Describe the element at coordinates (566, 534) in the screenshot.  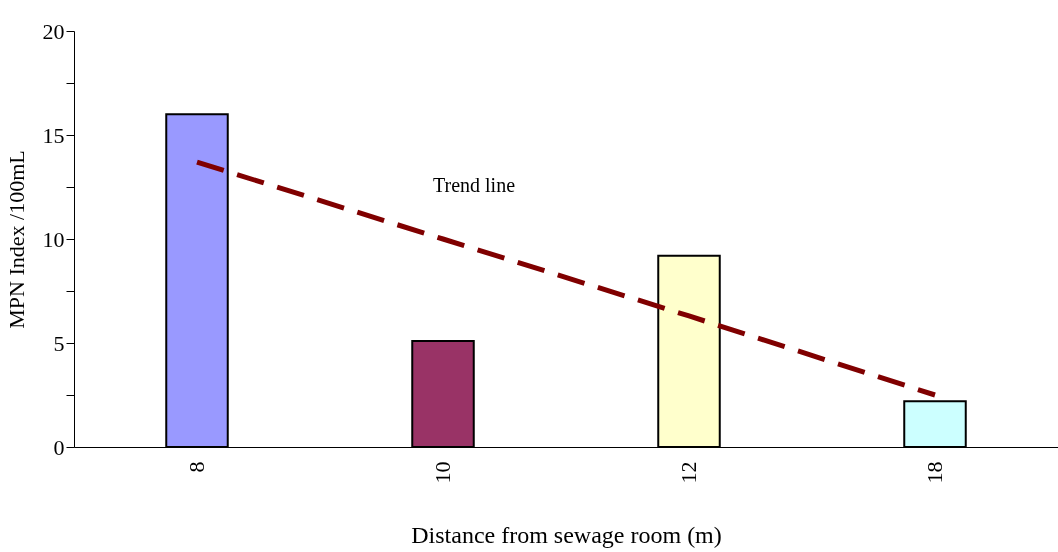
I see `x-axis-title: Distance from sewage room (m)` at that location.